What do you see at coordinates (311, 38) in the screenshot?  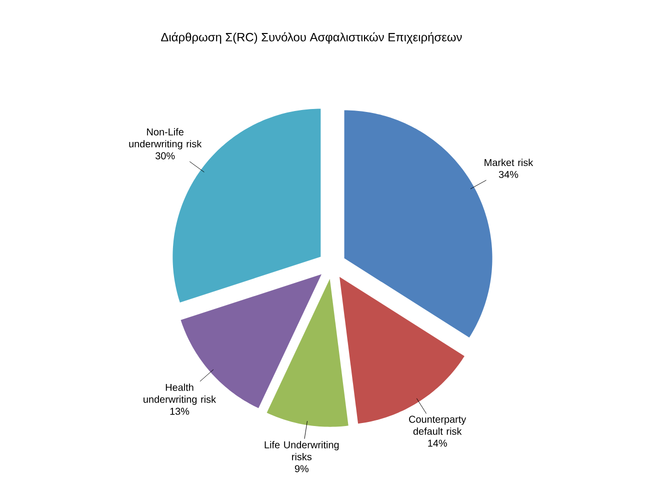 I see `chart-title: Διάρθρωση Σ(RC) Συνόλου Ασφαλιστικών Επιχειρήσεων` at bounding box center [311, 38].